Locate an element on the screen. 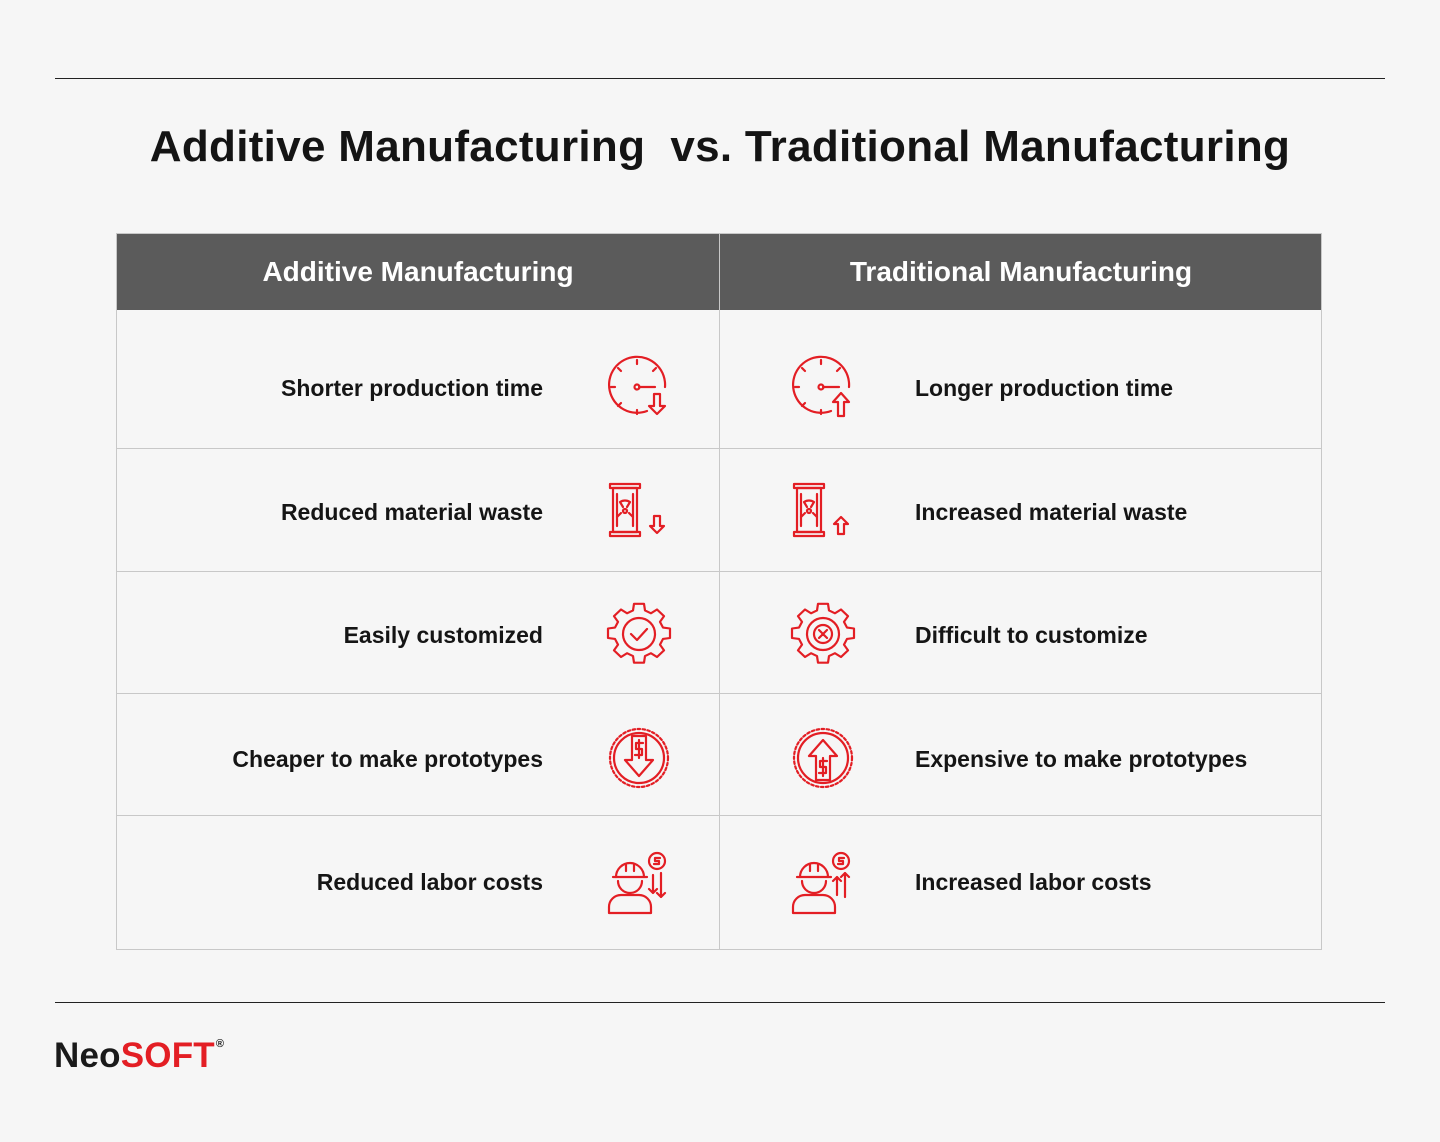 This screenshot has height=1142, width=1440. header-traditional: Traditional Manufacturing is located at coordinates (1021, 271).